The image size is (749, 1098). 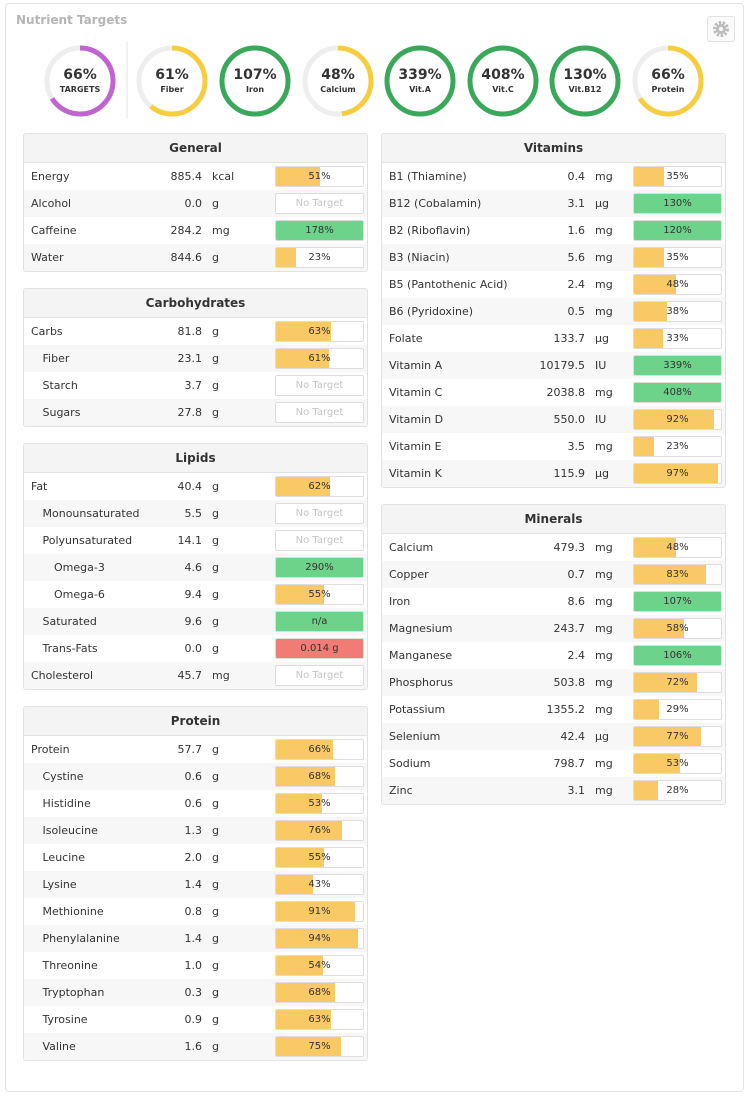 I want to click on bar-label: 48%, so click(x=677, y=284).